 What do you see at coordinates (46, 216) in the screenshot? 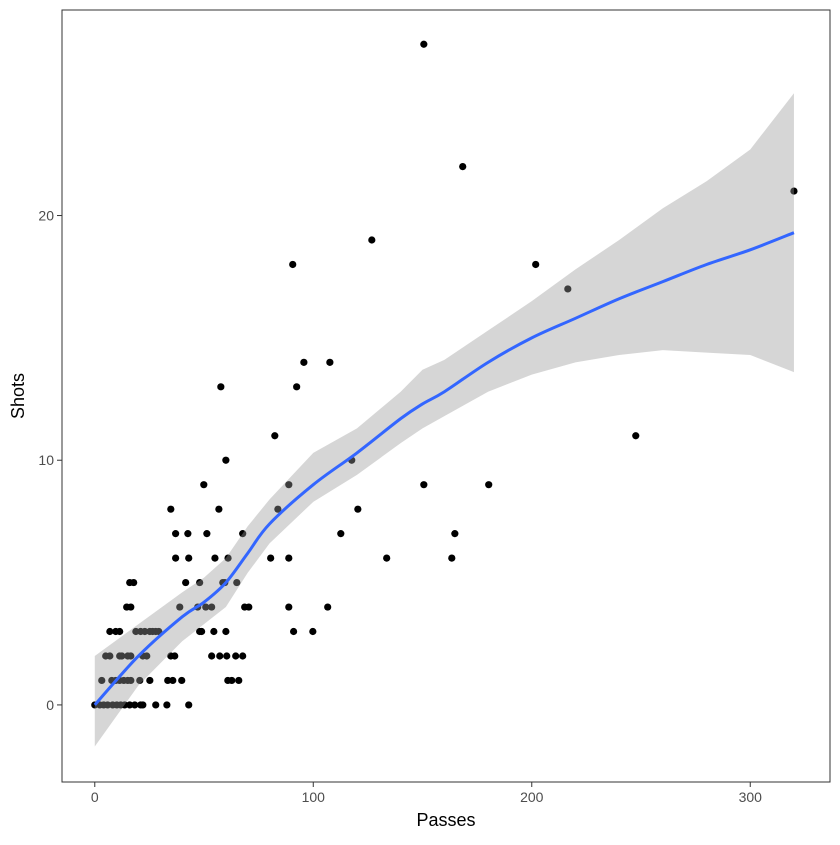
I see `y-tick-label: 20` at bounding box center [46, 216].